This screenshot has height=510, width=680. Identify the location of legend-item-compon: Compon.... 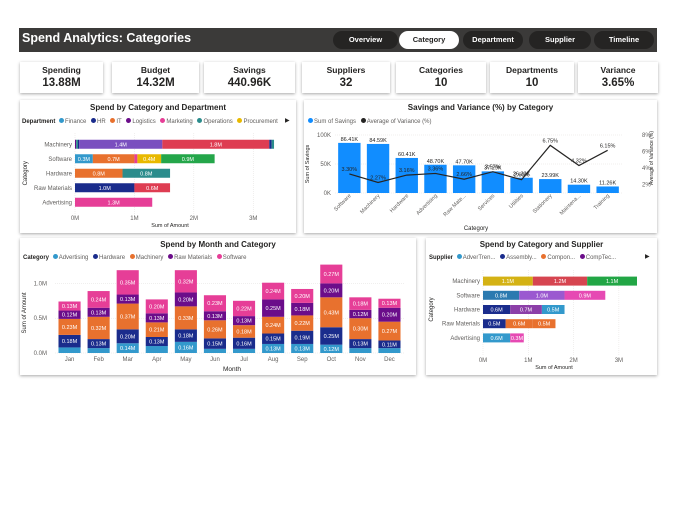
(558, 257).